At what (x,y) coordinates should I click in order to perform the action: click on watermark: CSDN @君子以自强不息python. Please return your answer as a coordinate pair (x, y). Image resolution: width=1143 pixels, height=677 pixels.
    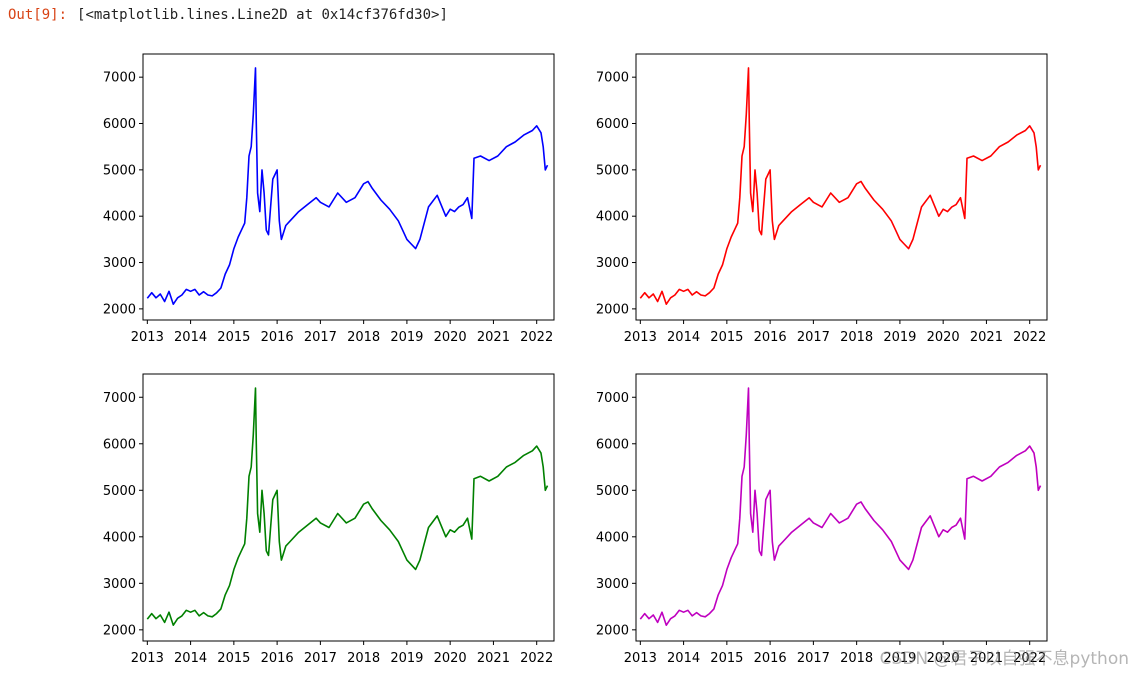
    Looking at the image, I should click on (1004, 659).